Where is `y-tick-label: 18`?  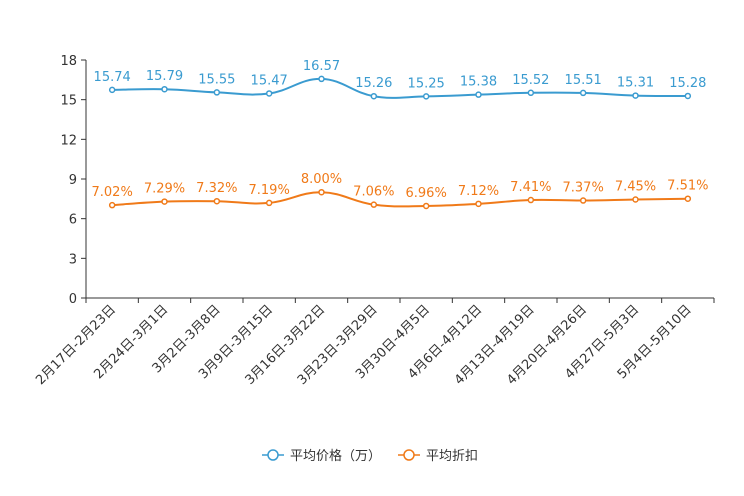
y-tick-label: 18 is located at coordinates (68, 61).